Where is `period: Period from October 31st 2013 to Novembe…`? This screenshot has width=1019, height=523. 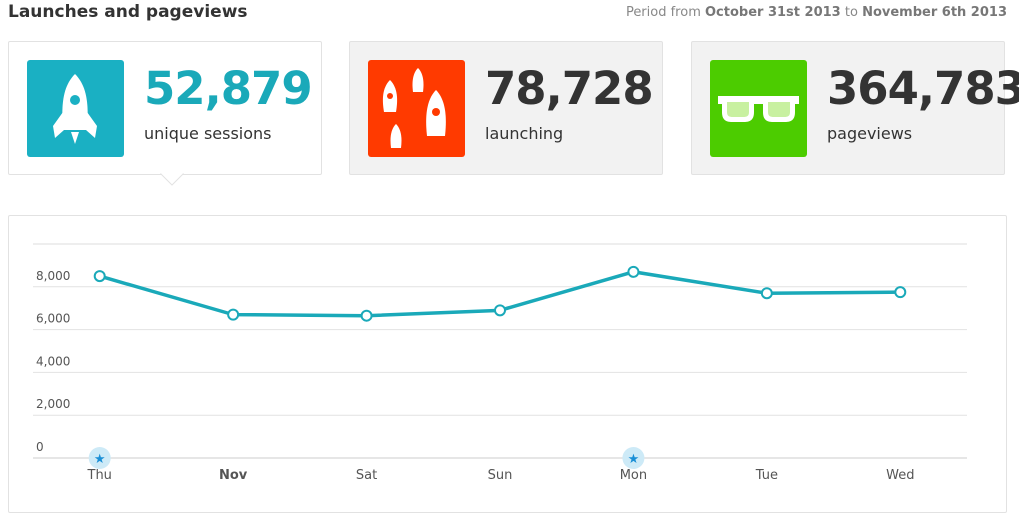
period: Period from October 31st 2013 to Novembe… is located at coordinates (816, 12).